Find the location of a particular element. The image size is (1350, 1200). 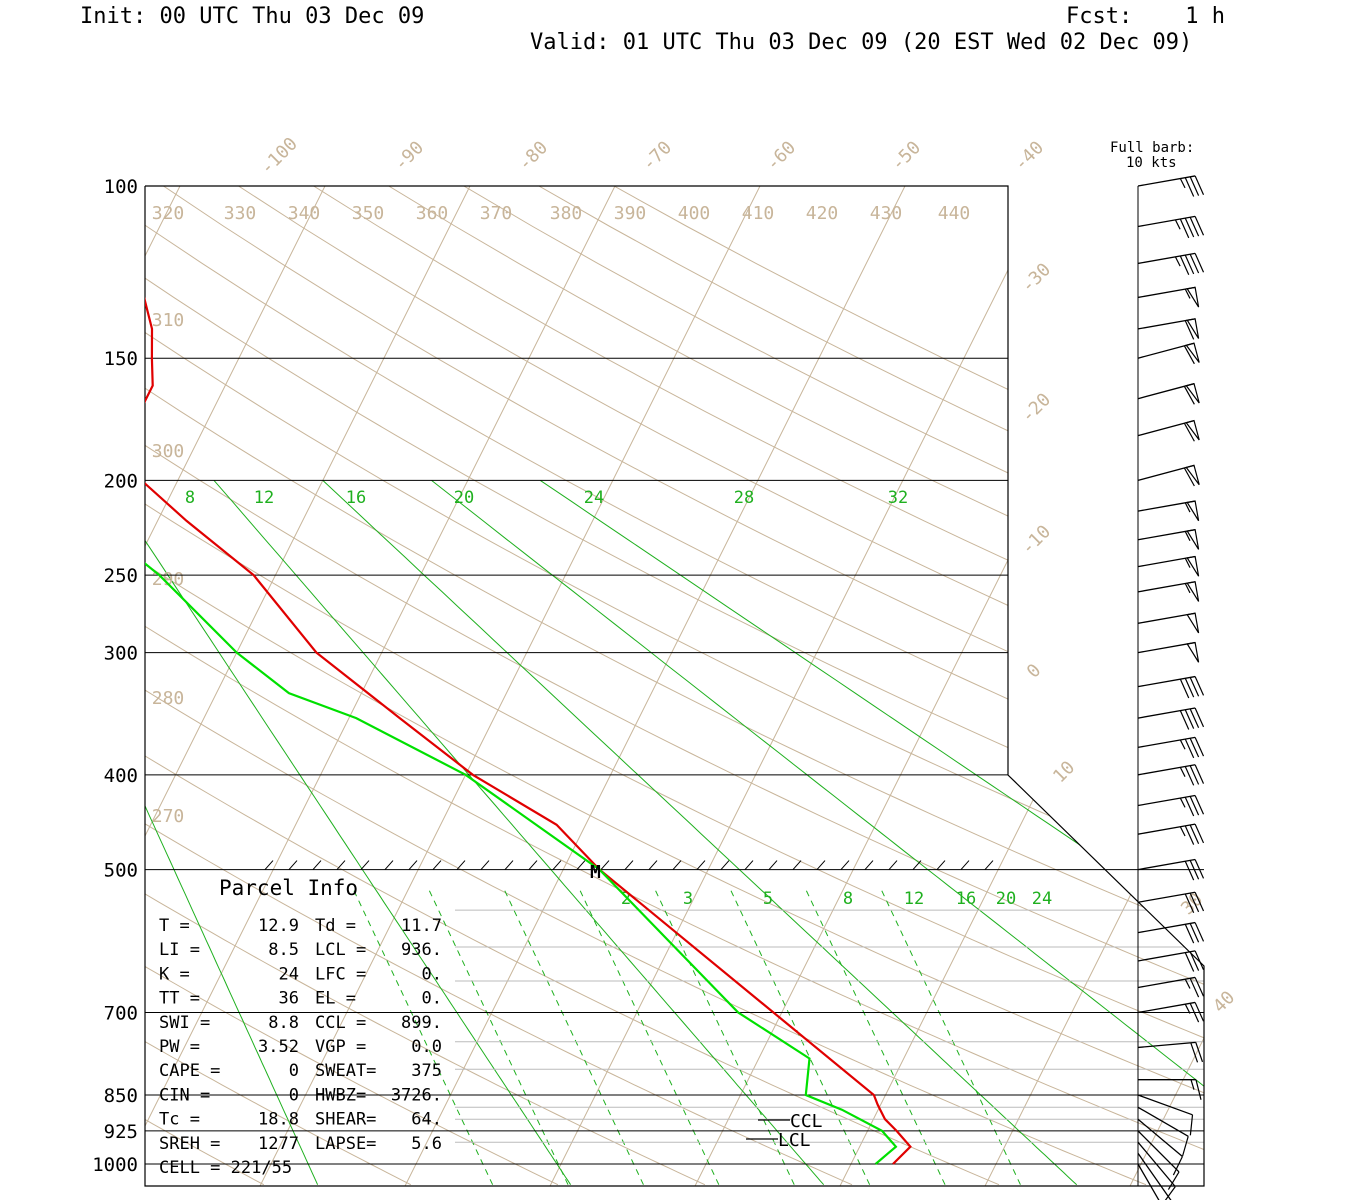

parcel-info-cell: LCL = is located at coordinates (340, 950).